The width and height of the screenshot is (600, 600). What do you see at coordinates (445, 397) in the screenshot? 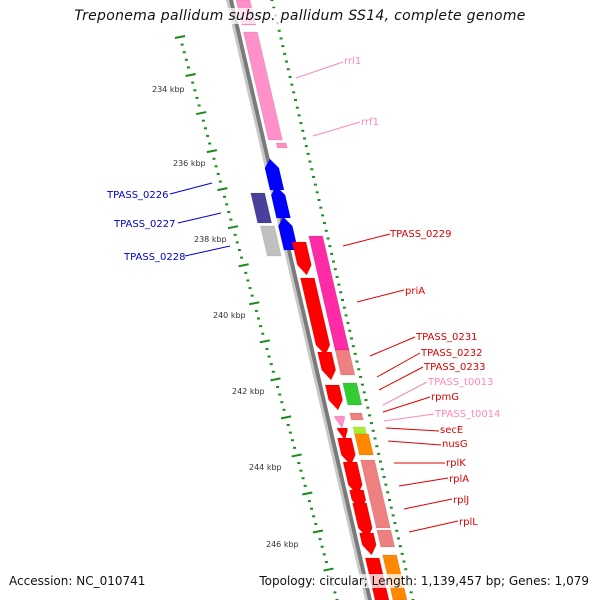
I see `gene-label-rpmG: rpmG` at bounding box center [445, 397].